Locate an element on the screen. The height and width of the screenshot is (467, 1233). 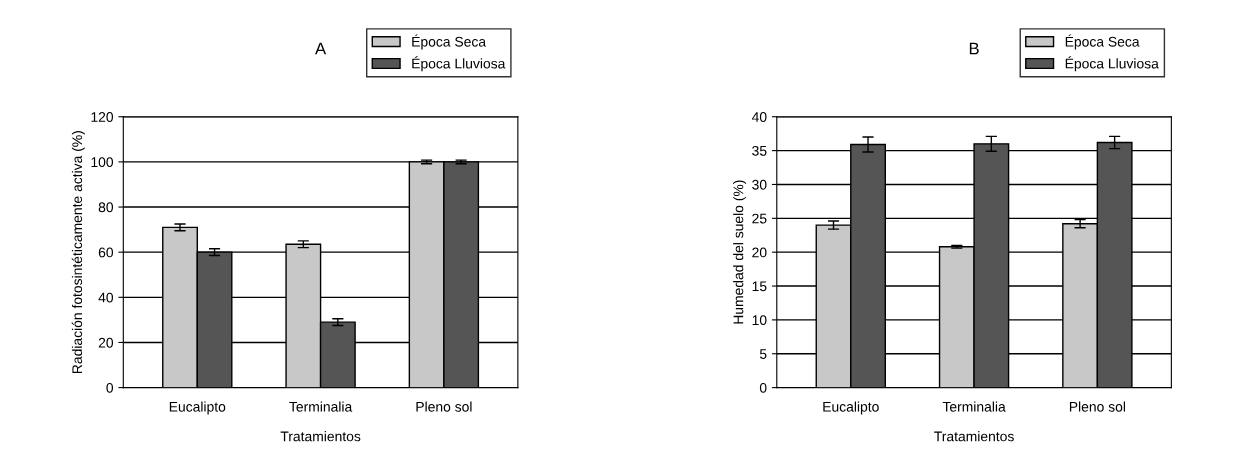
y-tick-label: 15 is located at coordinates (759, 286).